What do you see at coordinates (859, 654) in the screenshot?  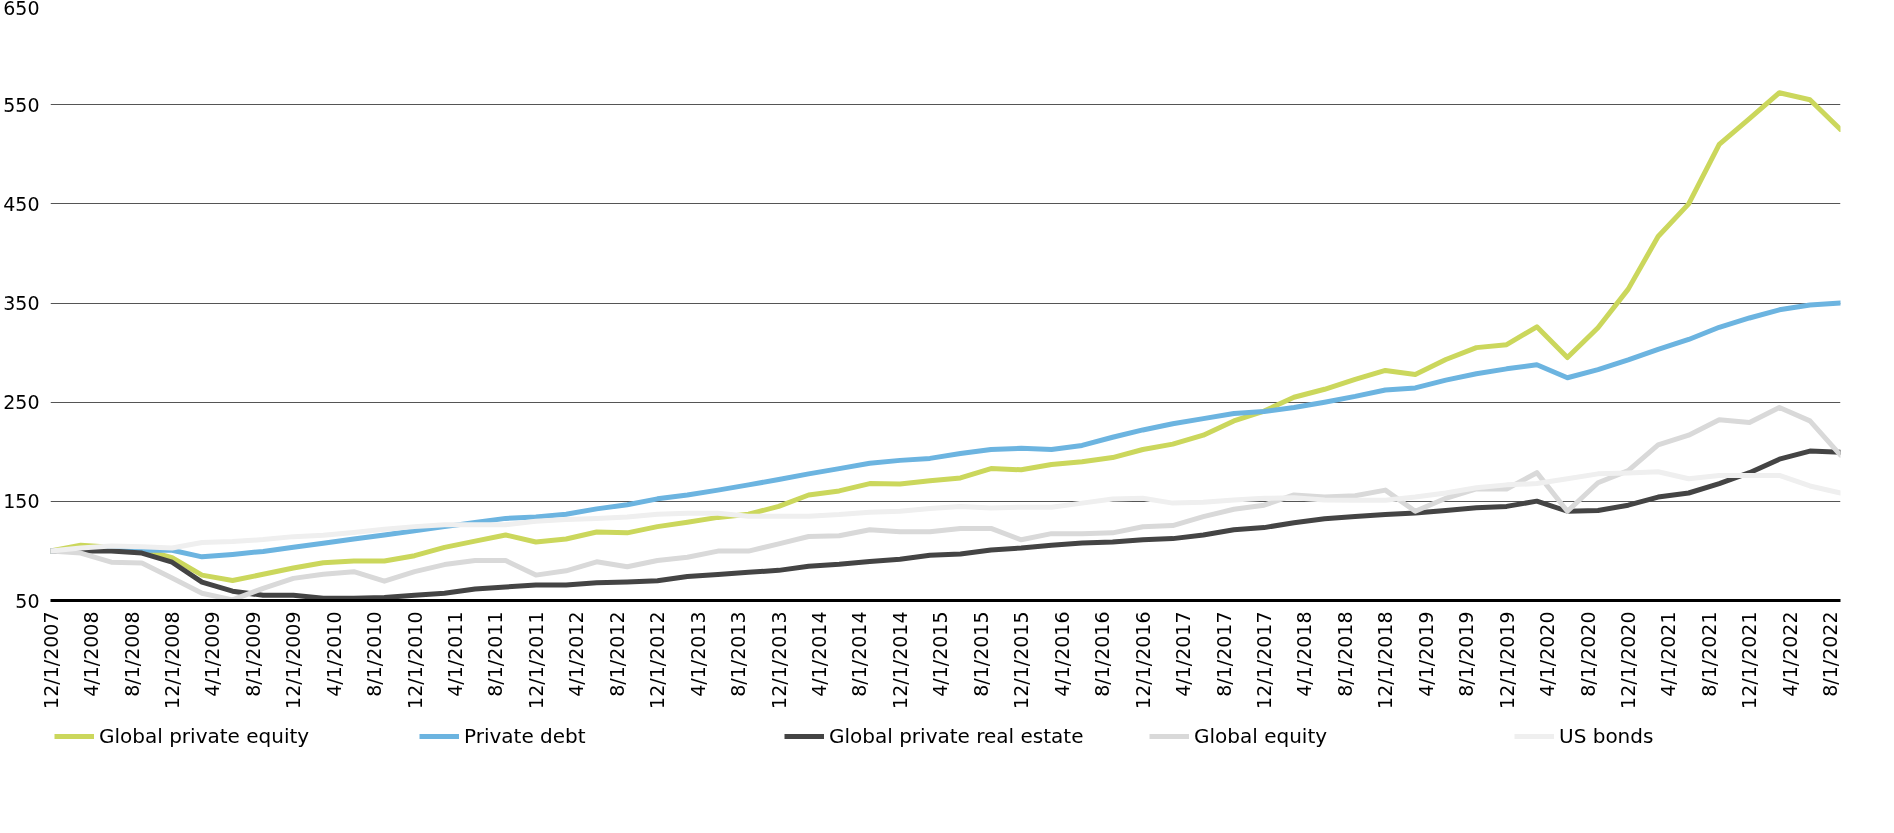 I see `x-tick-label: 8/1/2014` at bounding box center [859, 654].